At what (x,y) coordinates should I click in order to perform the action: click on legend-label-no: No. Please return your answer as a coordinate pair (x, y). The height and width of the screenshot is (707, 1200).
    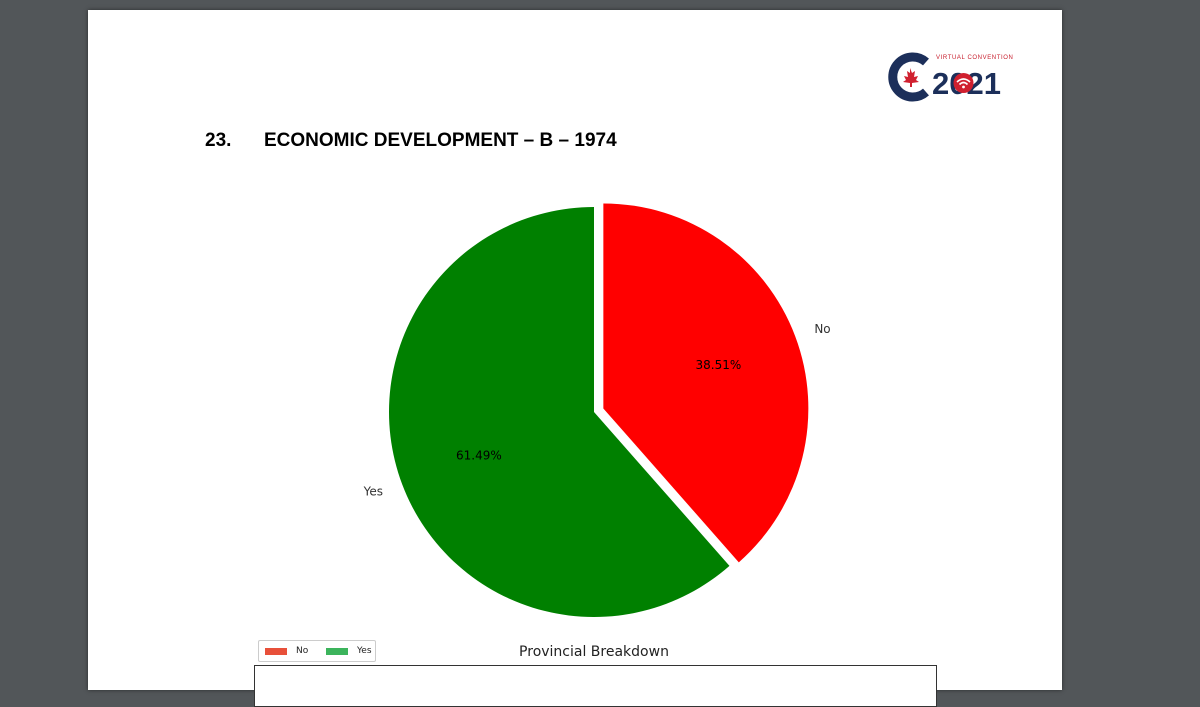
    Looking at the image, I should click on (302, 651).